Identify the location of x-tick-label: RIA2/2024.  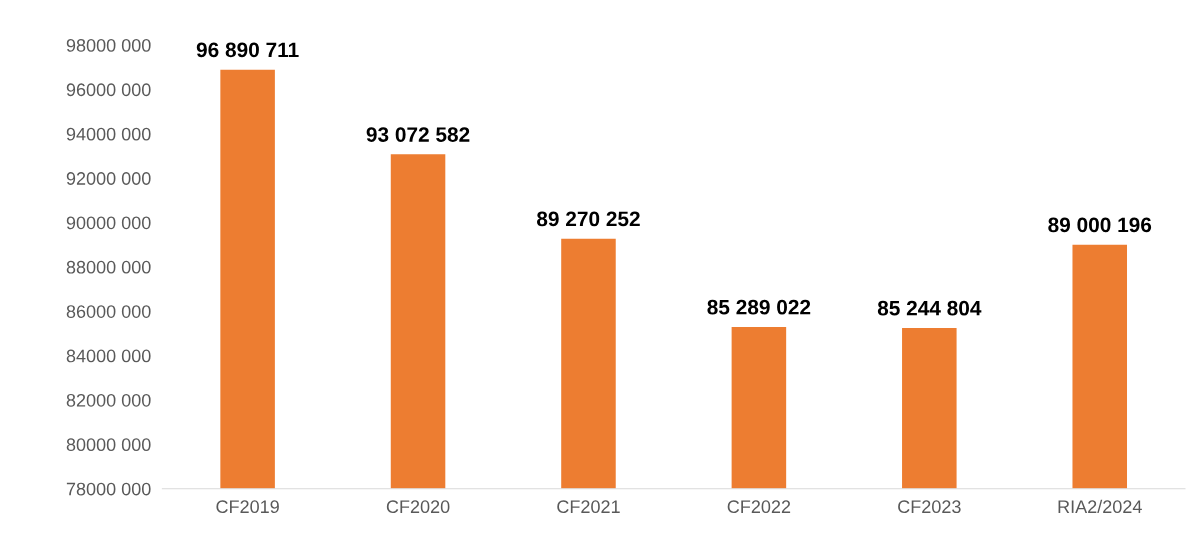
(1100, 506).